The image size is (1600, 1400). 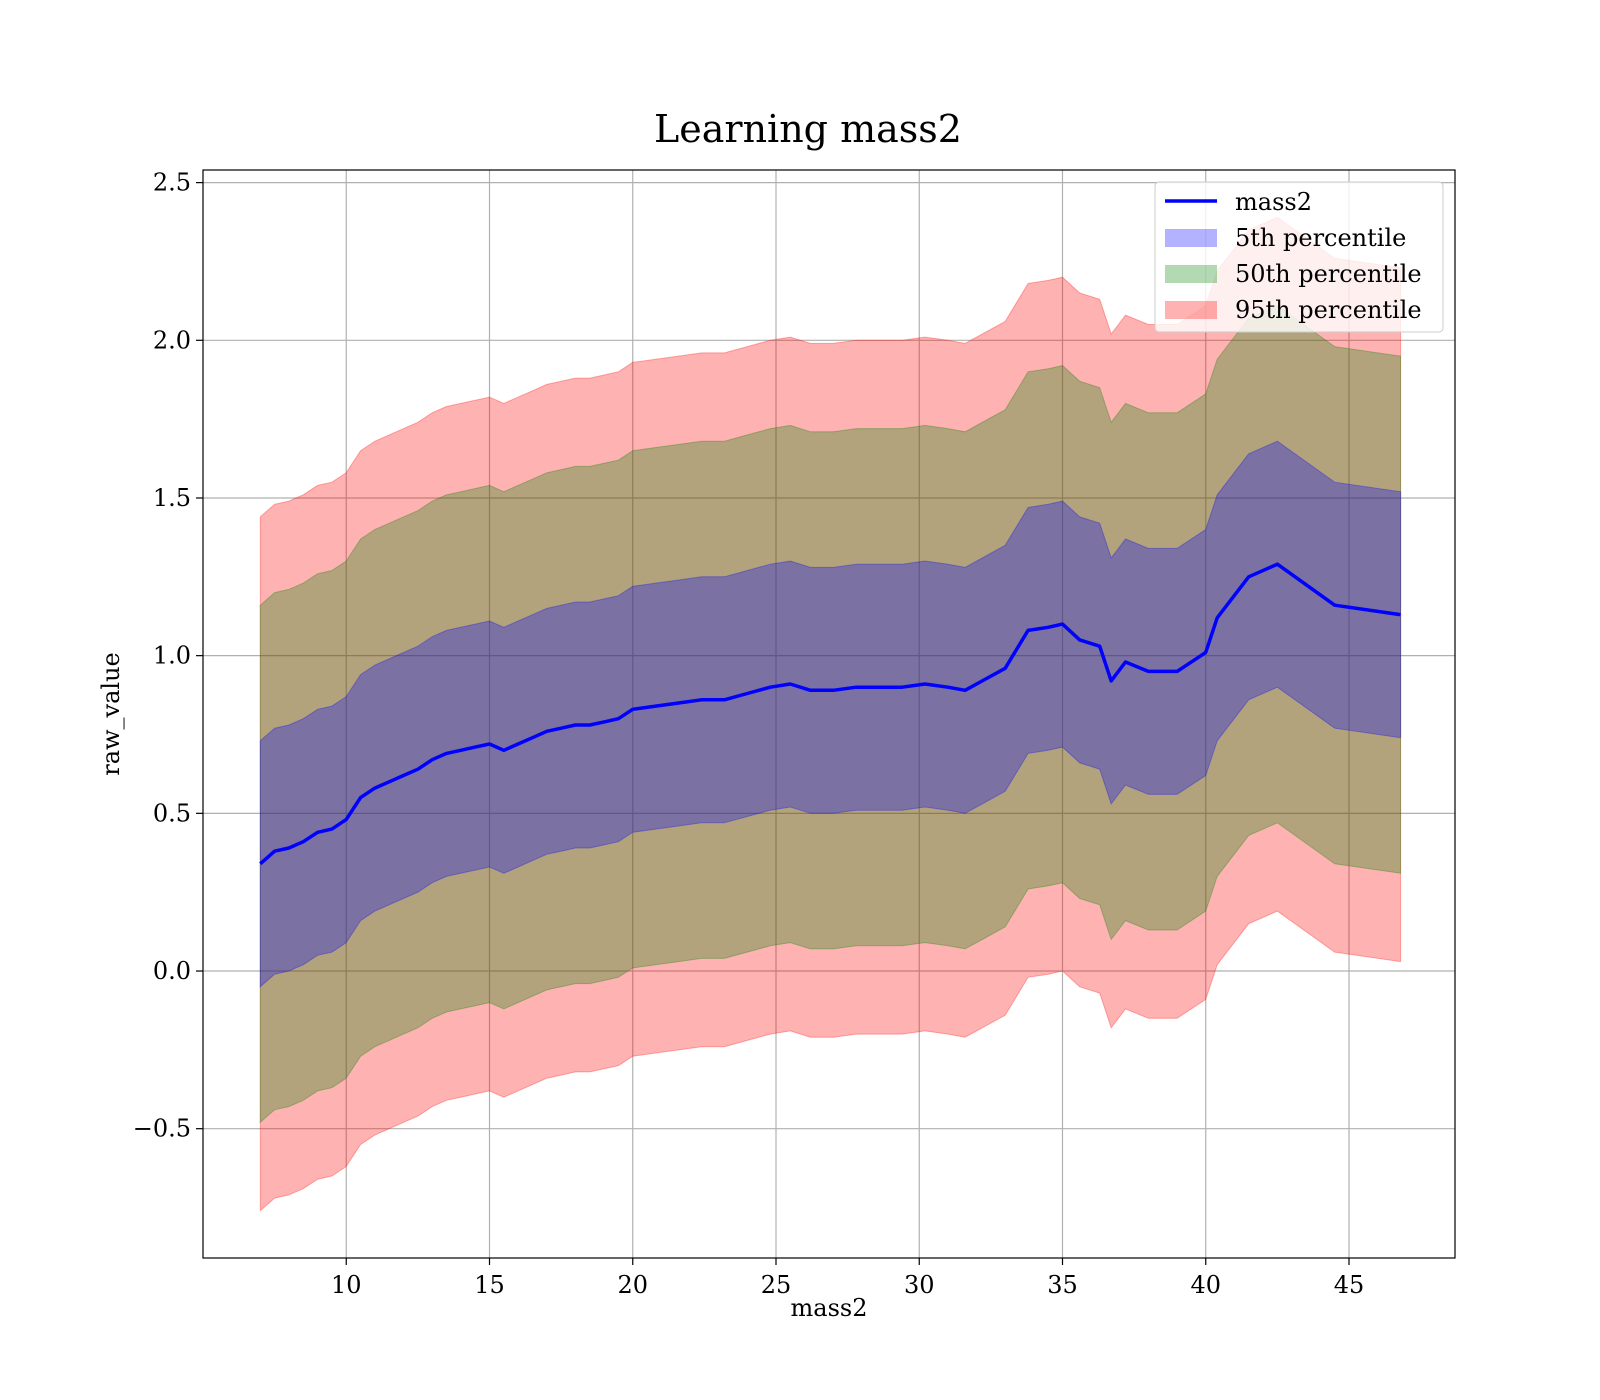 I want to click on x-tick-label: 40, so click(x=1205, y=1285).